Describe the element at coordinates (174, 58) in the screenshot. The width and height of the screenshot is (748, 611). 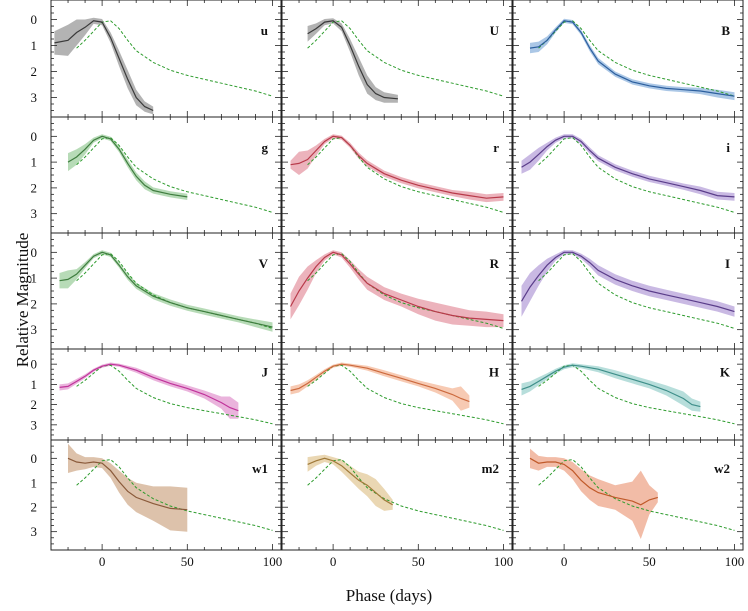
I see `template-line-u` at that location.